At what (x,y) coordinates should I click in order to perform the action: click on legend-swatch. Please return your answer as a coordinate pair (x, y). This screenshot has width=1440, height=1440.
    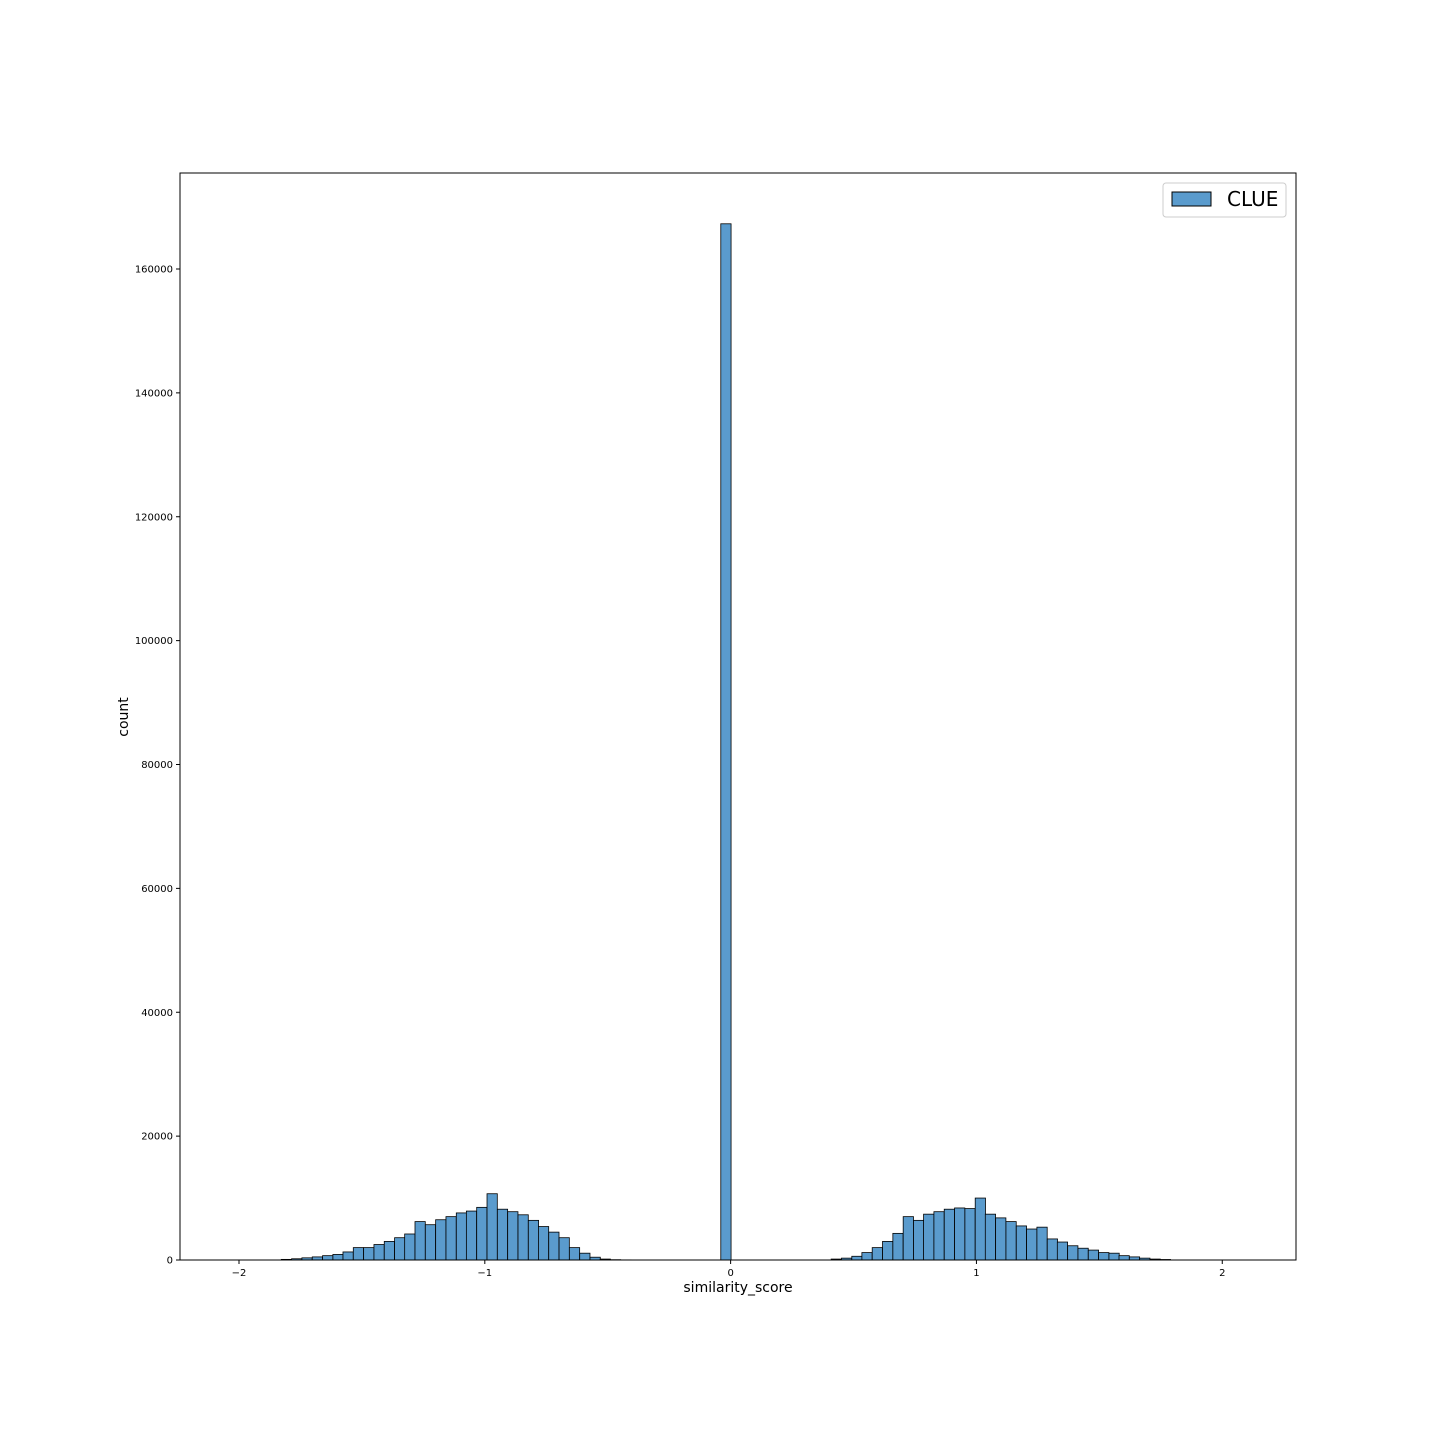
    Looking at the image, I should click on (1191, 199).